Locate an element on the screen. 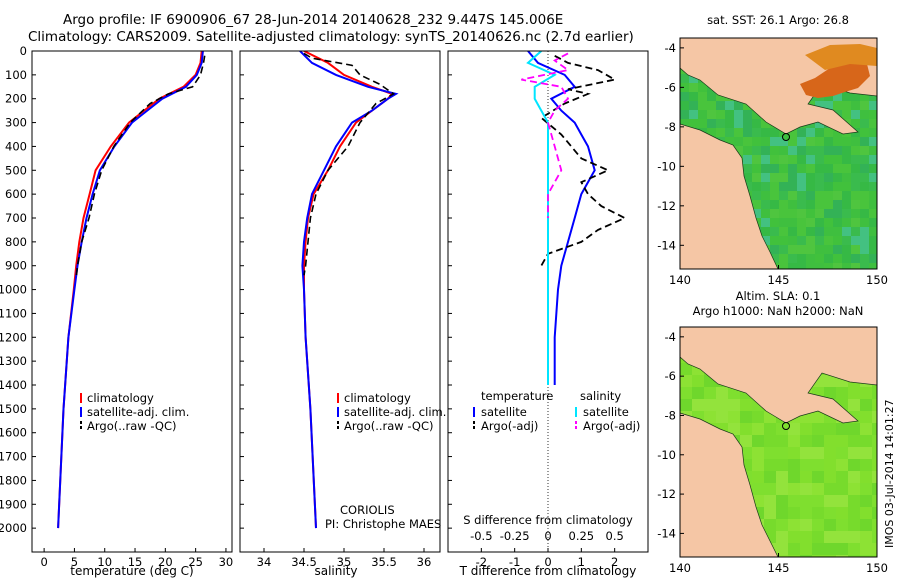 The height and width of the screenshot is (580, 900). salinity-series-group is located at coordinates (349, 290).